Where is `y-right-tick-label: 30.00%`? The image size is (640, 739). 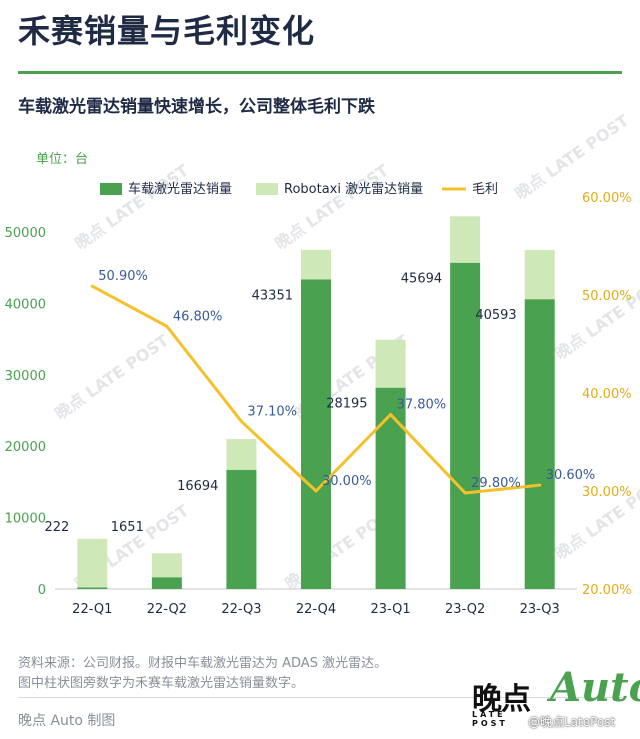
y-right-tick-label: 30.00% is located at coordinates (607, 492).